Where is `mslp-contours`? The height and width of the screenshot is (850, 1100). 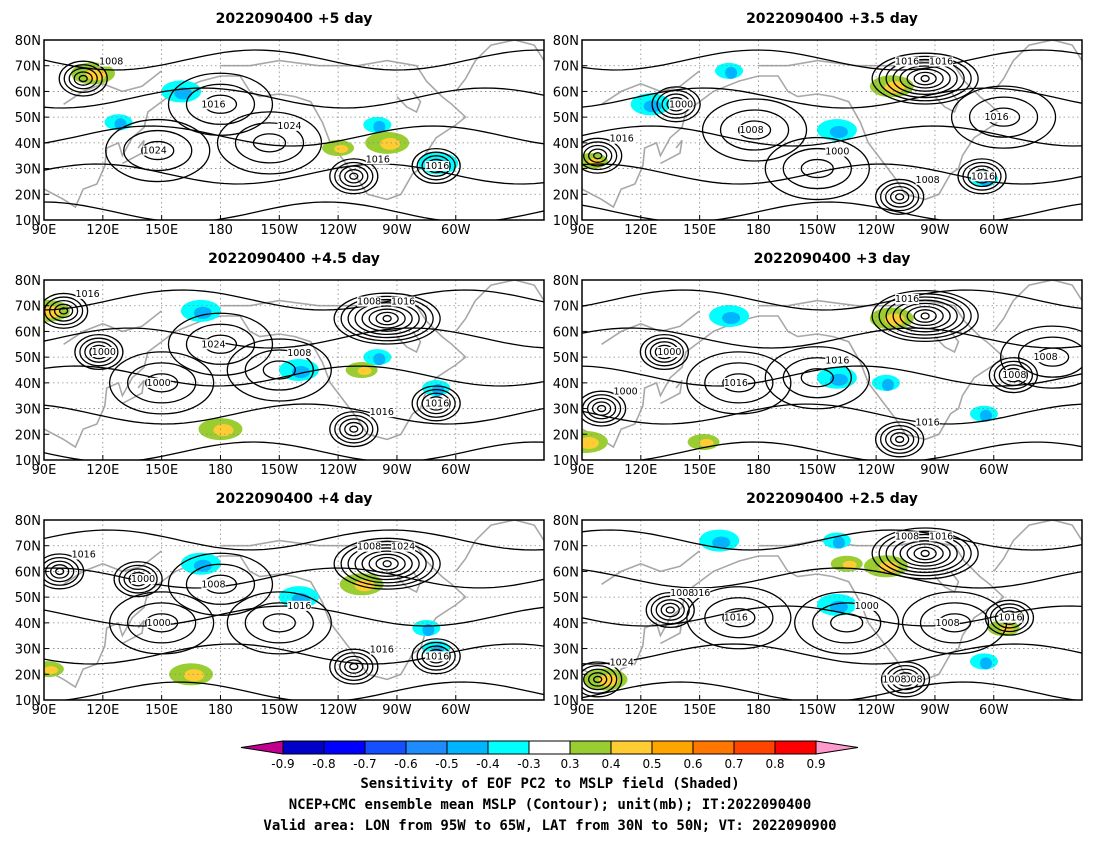 mslp-contours is located at coordinates (272, 134).